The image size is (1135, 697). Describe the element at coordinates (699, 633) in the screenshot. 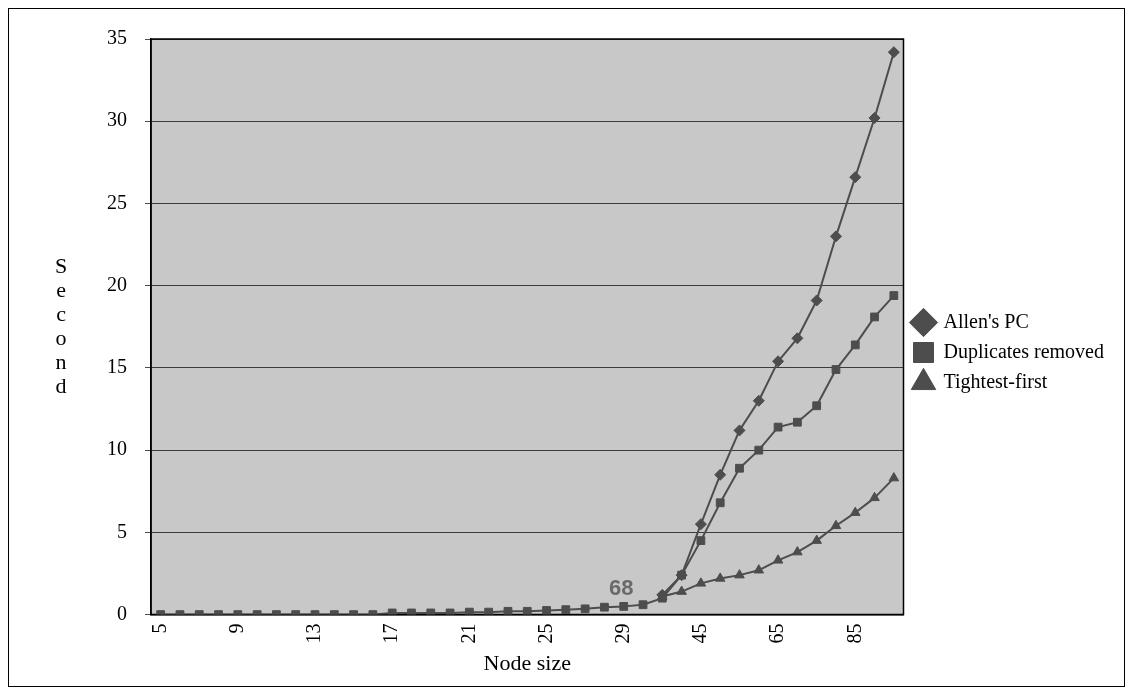

I see `x-tick-label: 45` at that location.